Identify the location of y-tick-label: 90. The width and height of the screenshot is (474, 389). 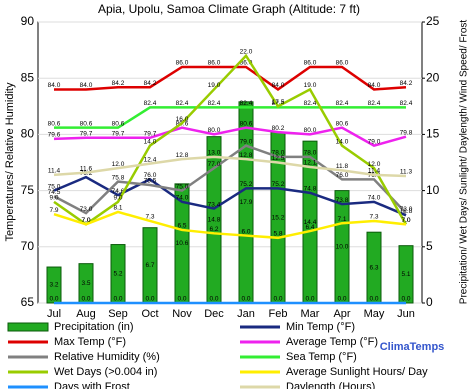
(28, 21).